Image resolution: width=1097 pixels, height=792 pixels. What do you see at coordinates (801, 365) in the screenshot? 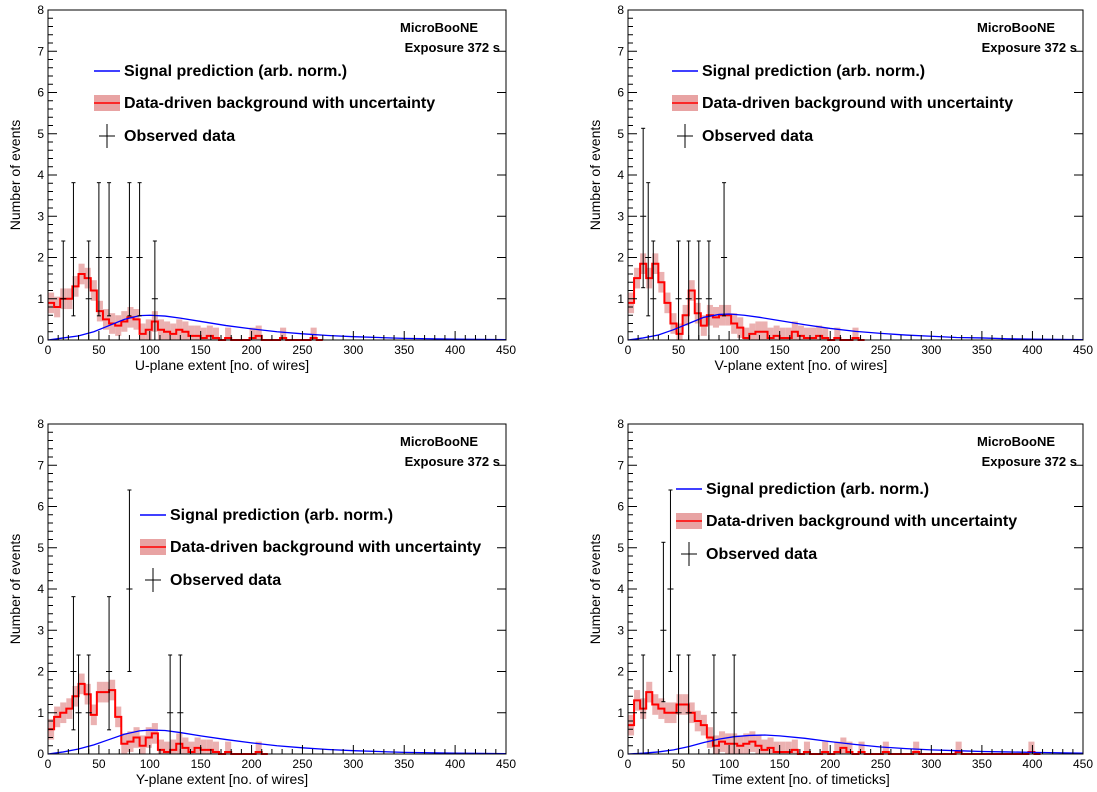
I see `x-axis-title: V-plane extent [no. of wires]` at bounding box center [801, 365].